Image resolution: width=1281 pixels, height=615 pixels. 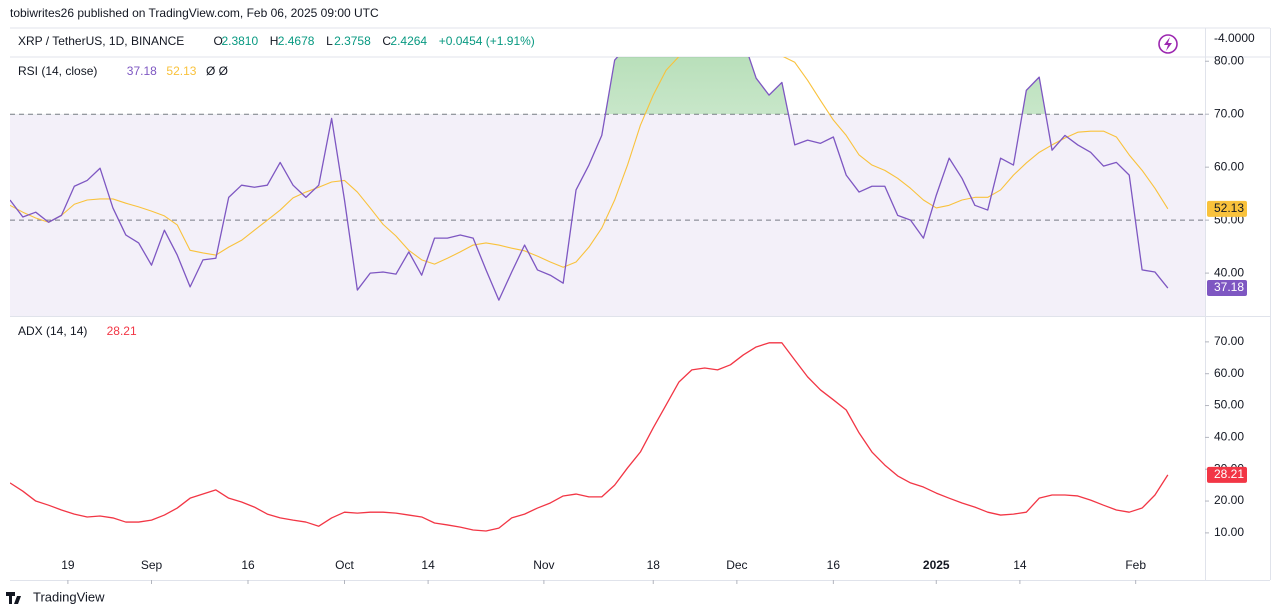 I want to click on legend-value: 37.18, so click(x=142, y=71).